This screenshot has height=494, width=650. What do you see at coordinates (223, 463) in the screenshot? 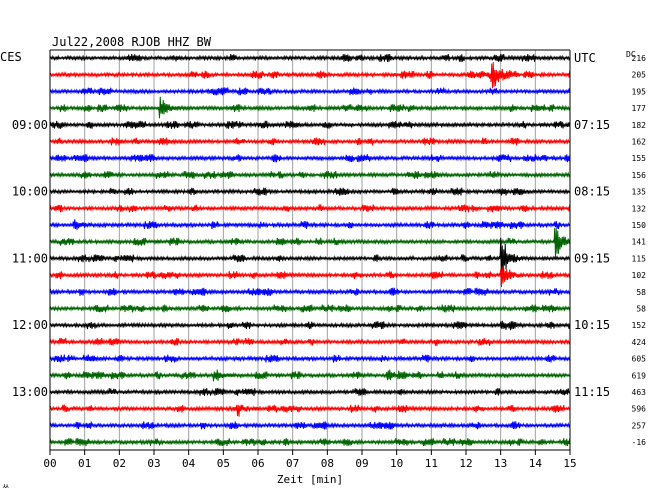
I see `x-tick-label: 05` at bounding box center [223, 463].